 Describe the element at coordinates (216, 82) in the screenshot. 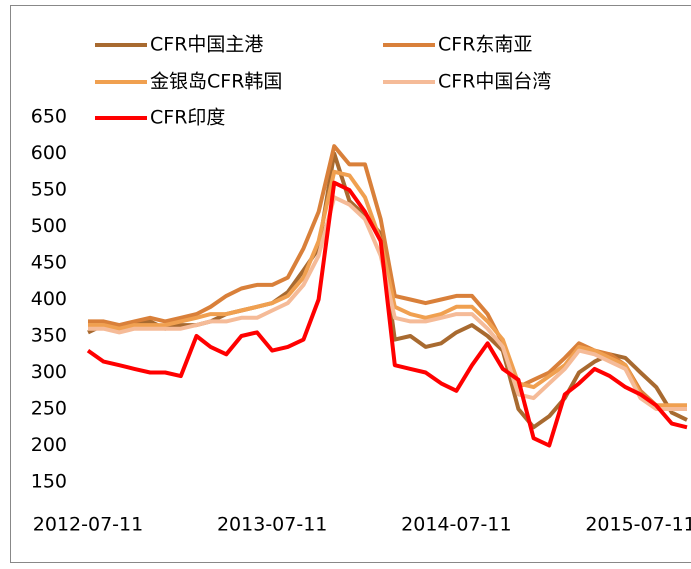

I see `legend-label: 金银岛CFR韩国` at that location.